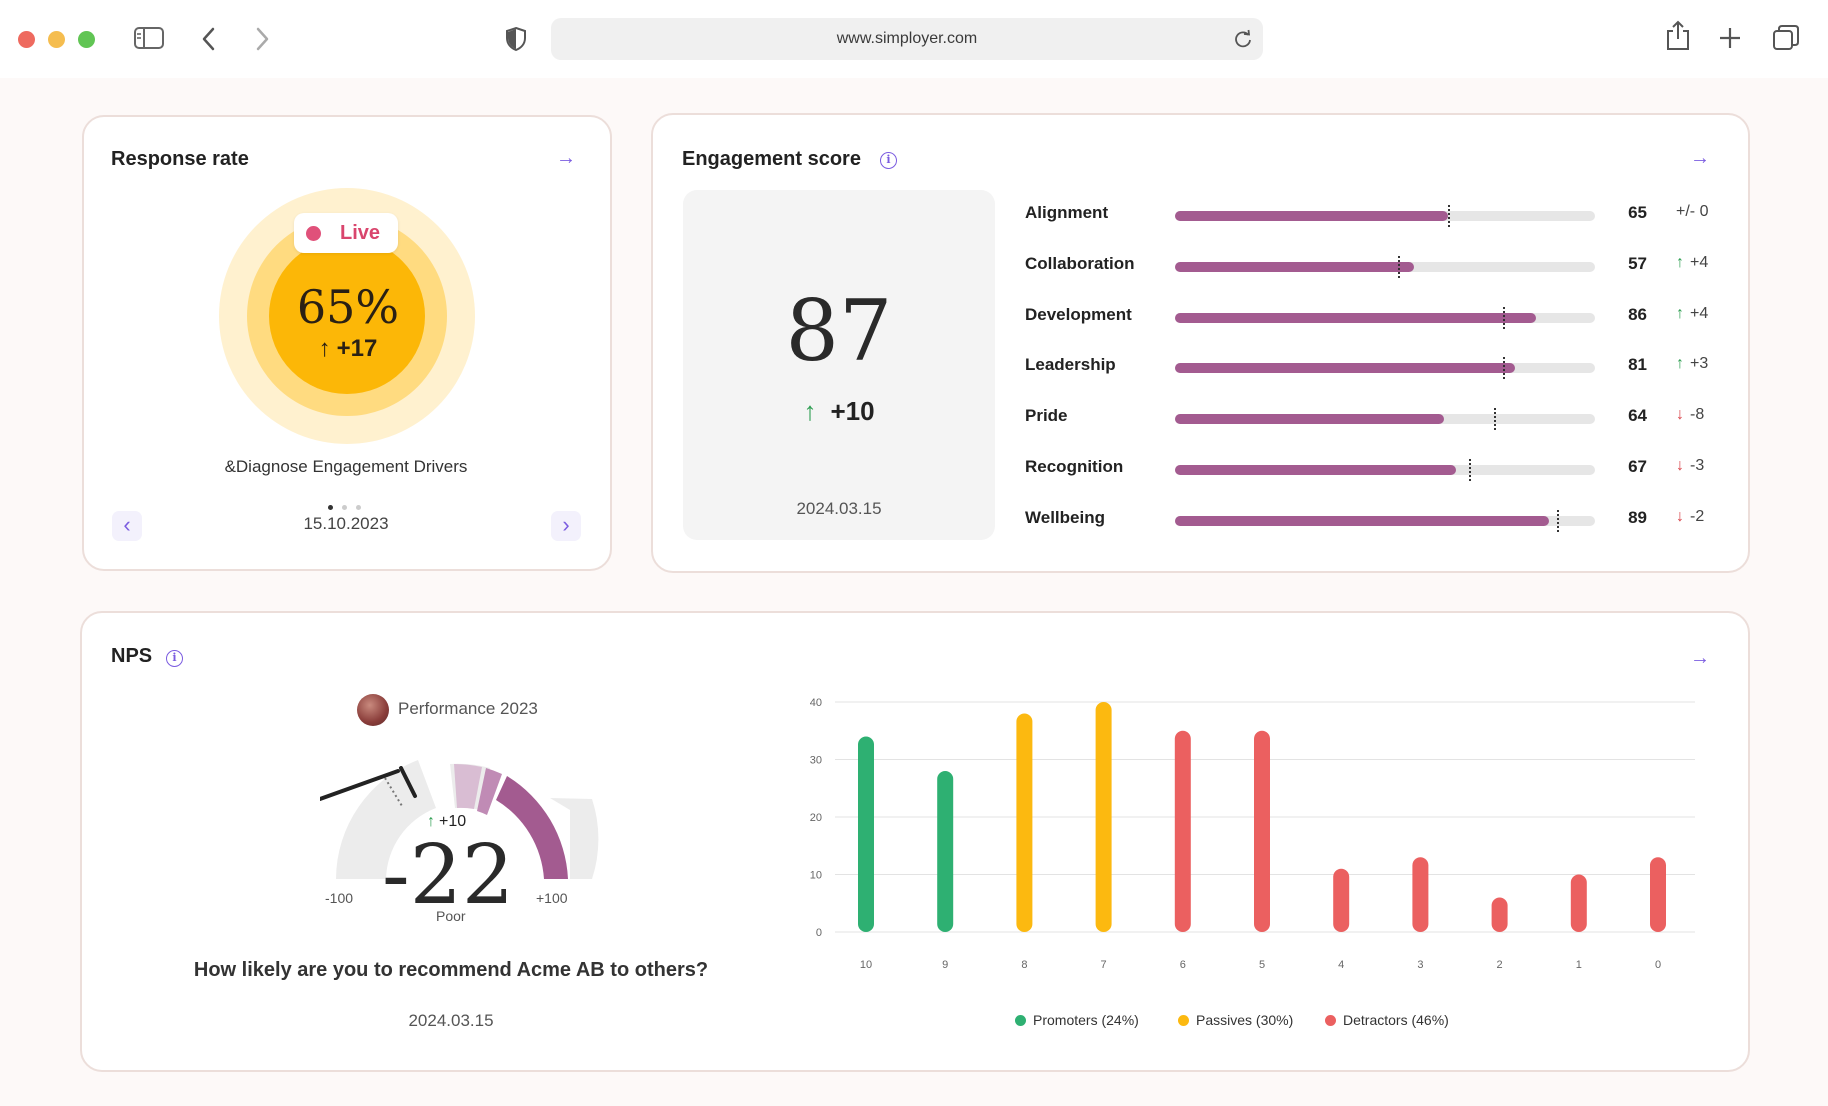 This screenshot has width=1828, height=1106. I want to click on zoom-window-button, so click(86, 39).